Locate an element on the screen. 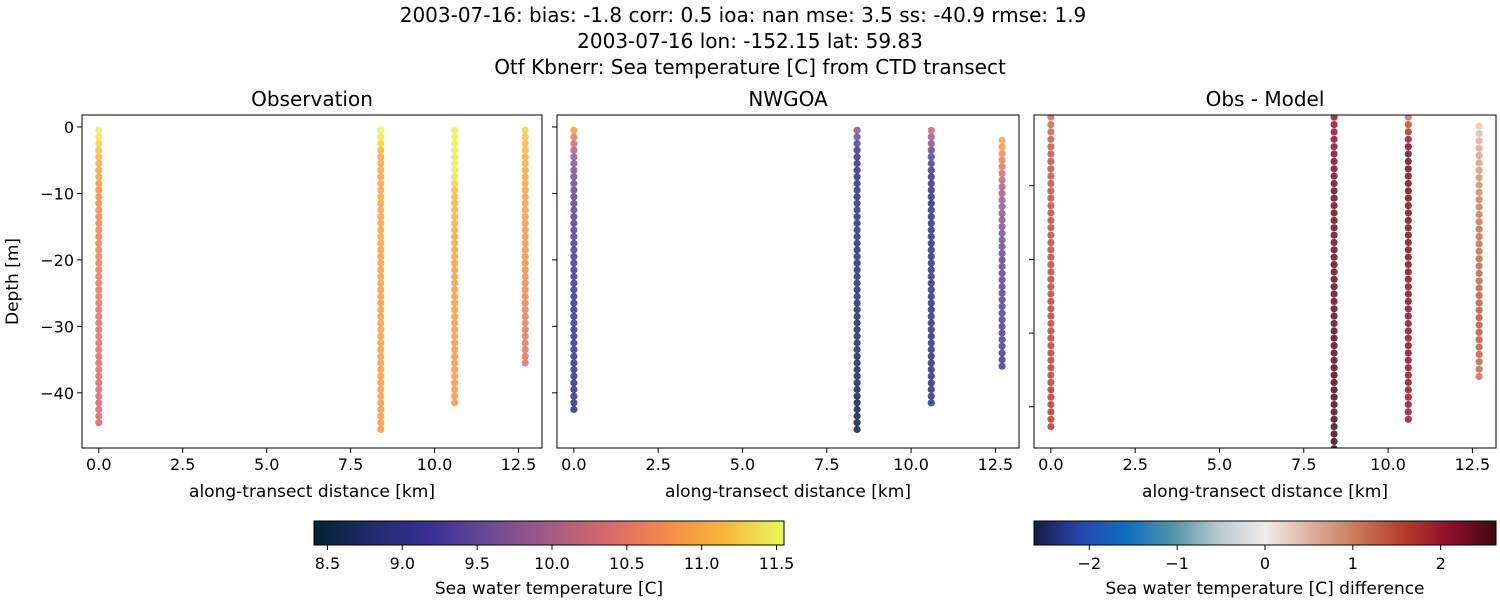 The image size is (1500, 600). x-tick-label: 7.5 is located at coordinates (826, 464).